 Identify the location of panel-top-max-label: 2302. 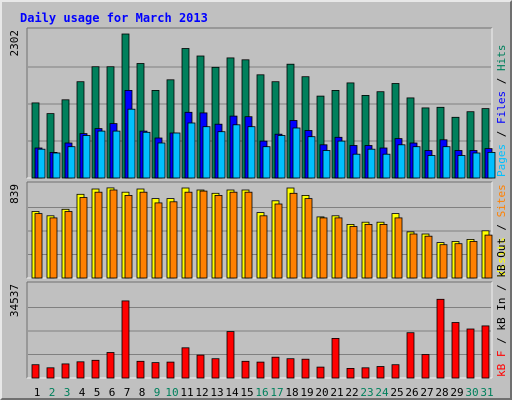
(14, 43).